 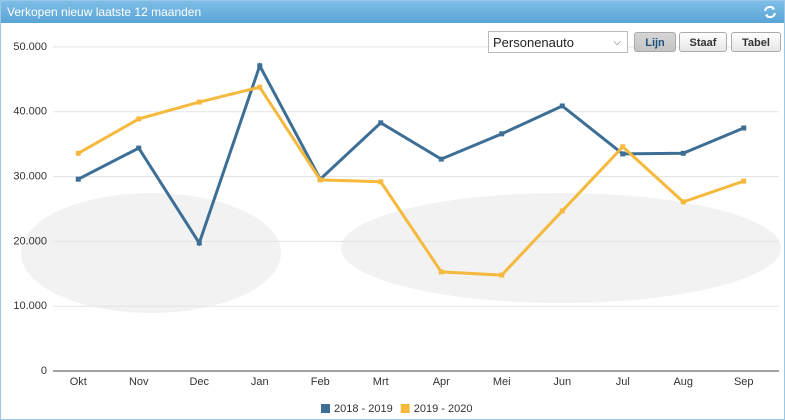 What do you see at coordinates (104, 12) in the screenshot?
I see `title: Verkopen nieuw laatste 12 maanden` at bounding box center [104, 12].